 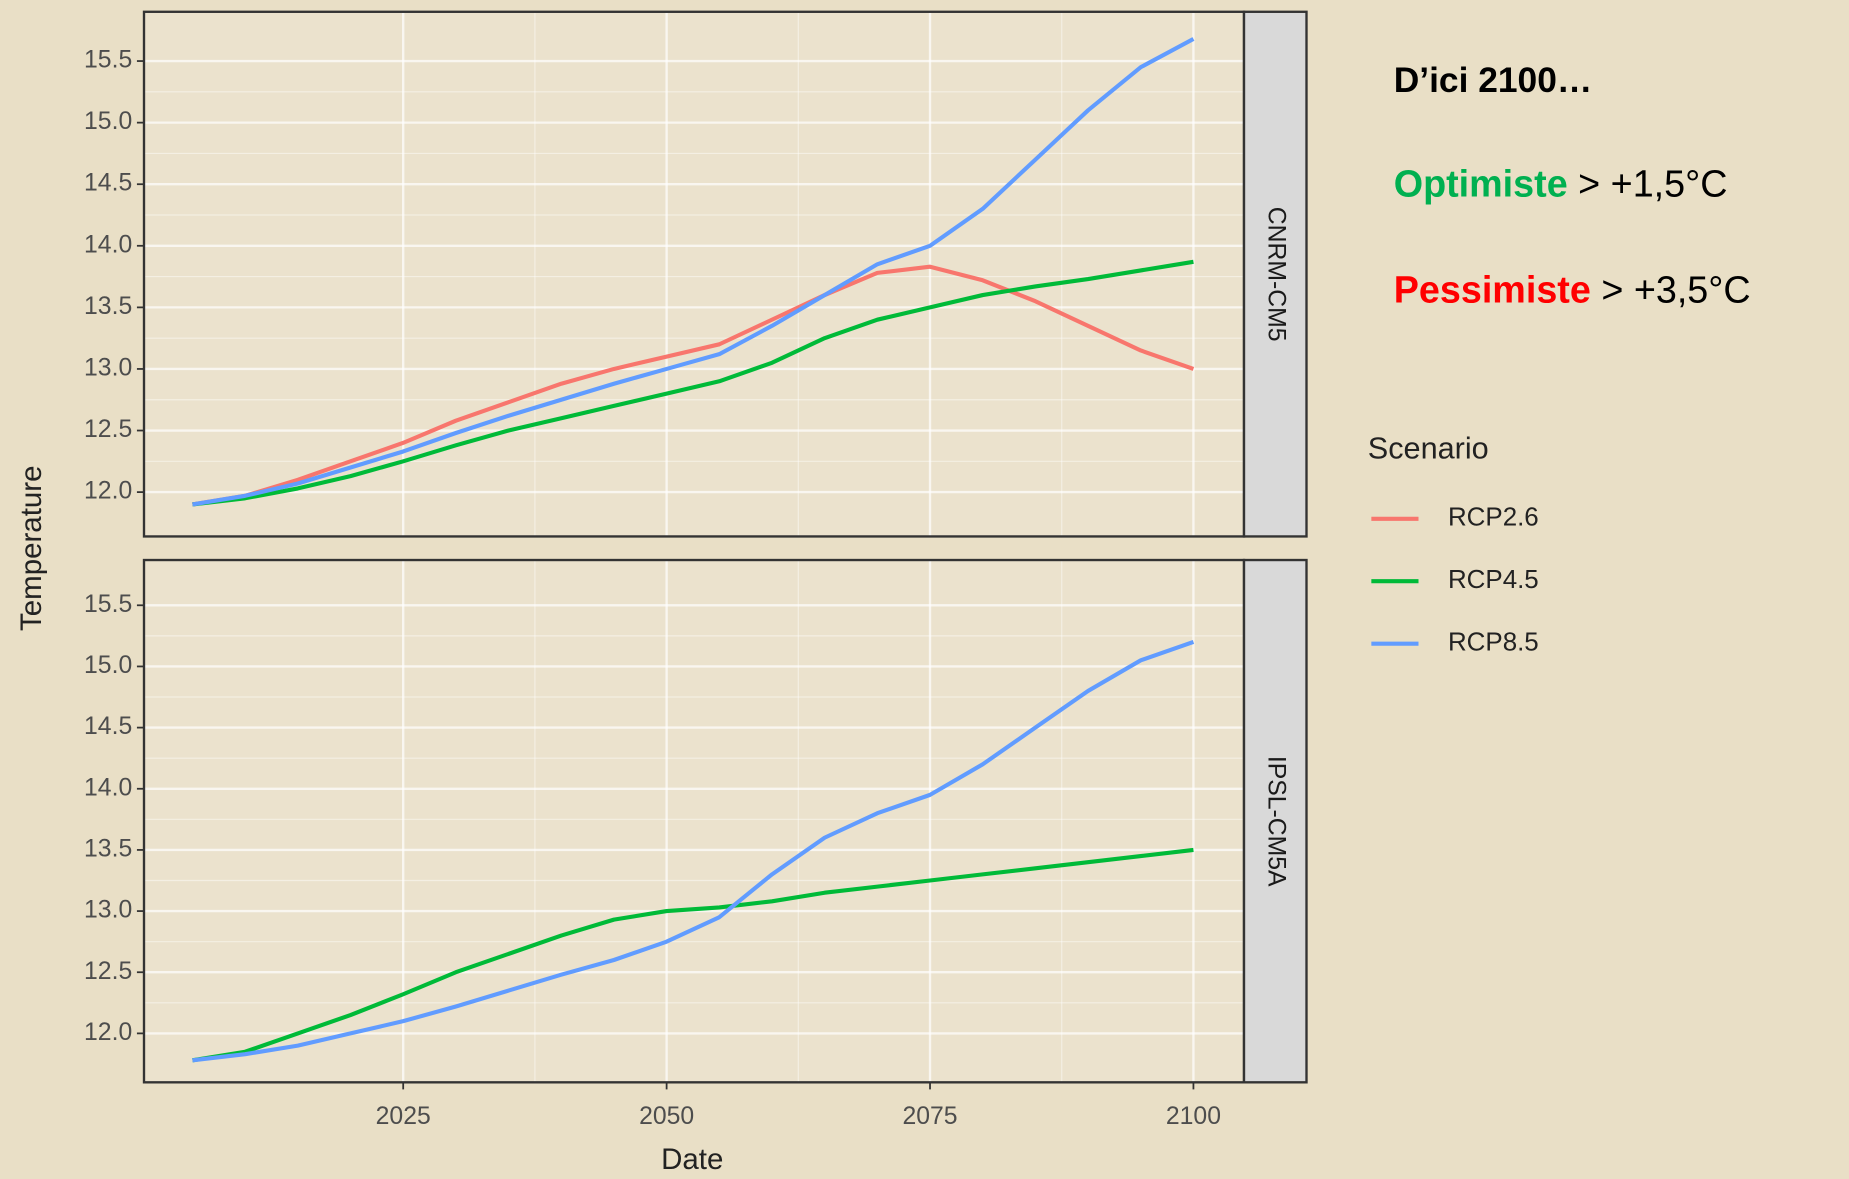 What do you see at coordinates (666, 1116) in the screenshot?
I see `x-tick-label: 2050` at bounding box center [666, 1116].